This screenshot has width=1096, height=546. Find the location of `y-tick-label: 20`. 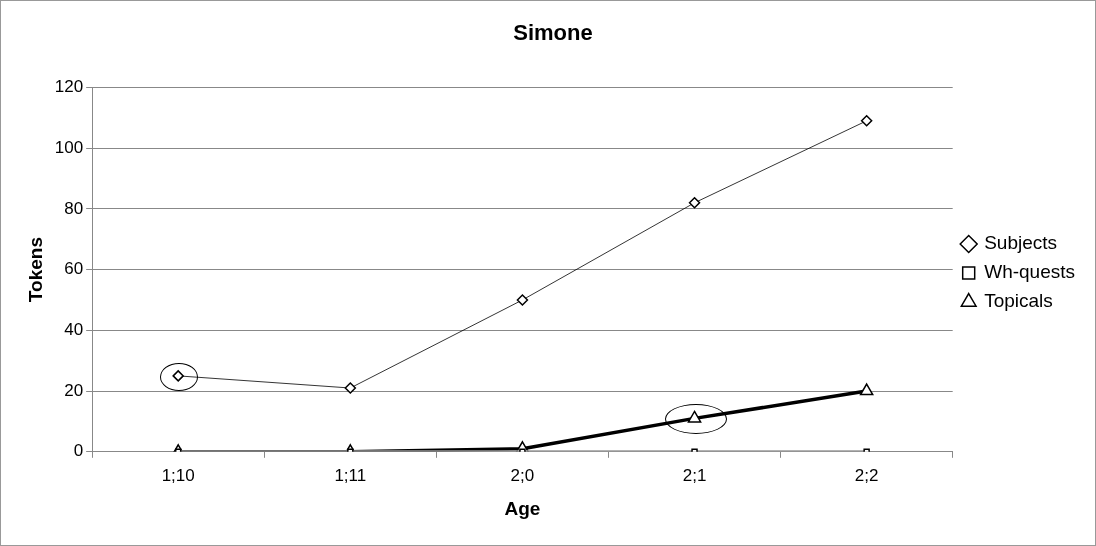

y-tick-label: 20 is located at coordinates (74, 390).